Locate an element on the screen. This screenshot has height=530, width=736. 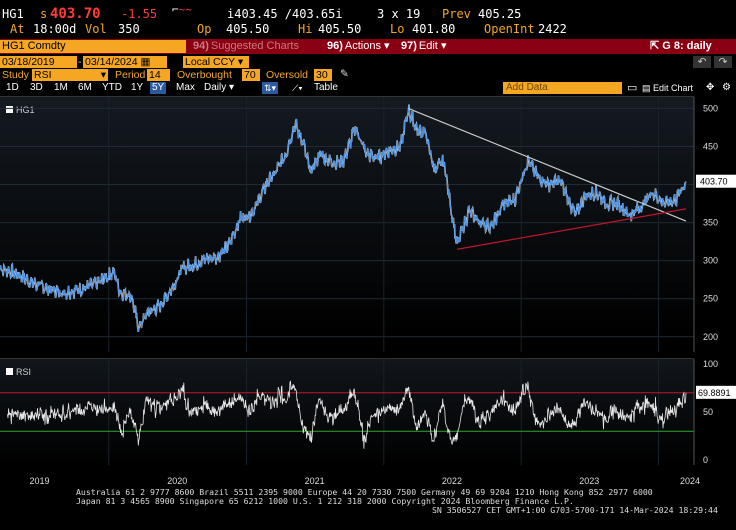
security-field: HG1 Comdty is located at coordinates (93, 46).